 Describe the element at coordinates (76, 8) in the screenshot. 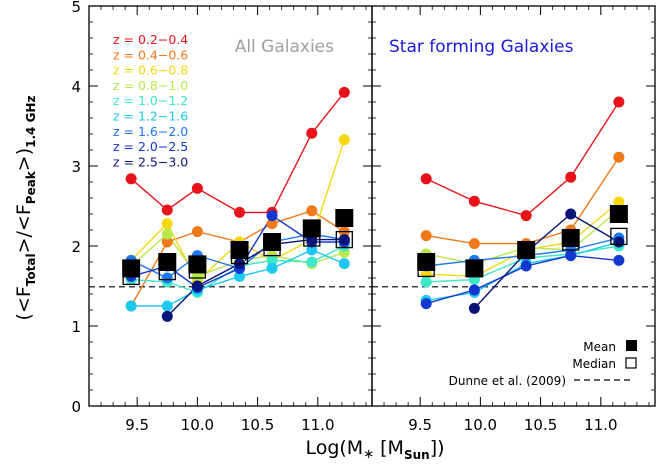

I see `y-tick-label: 5` at that location.